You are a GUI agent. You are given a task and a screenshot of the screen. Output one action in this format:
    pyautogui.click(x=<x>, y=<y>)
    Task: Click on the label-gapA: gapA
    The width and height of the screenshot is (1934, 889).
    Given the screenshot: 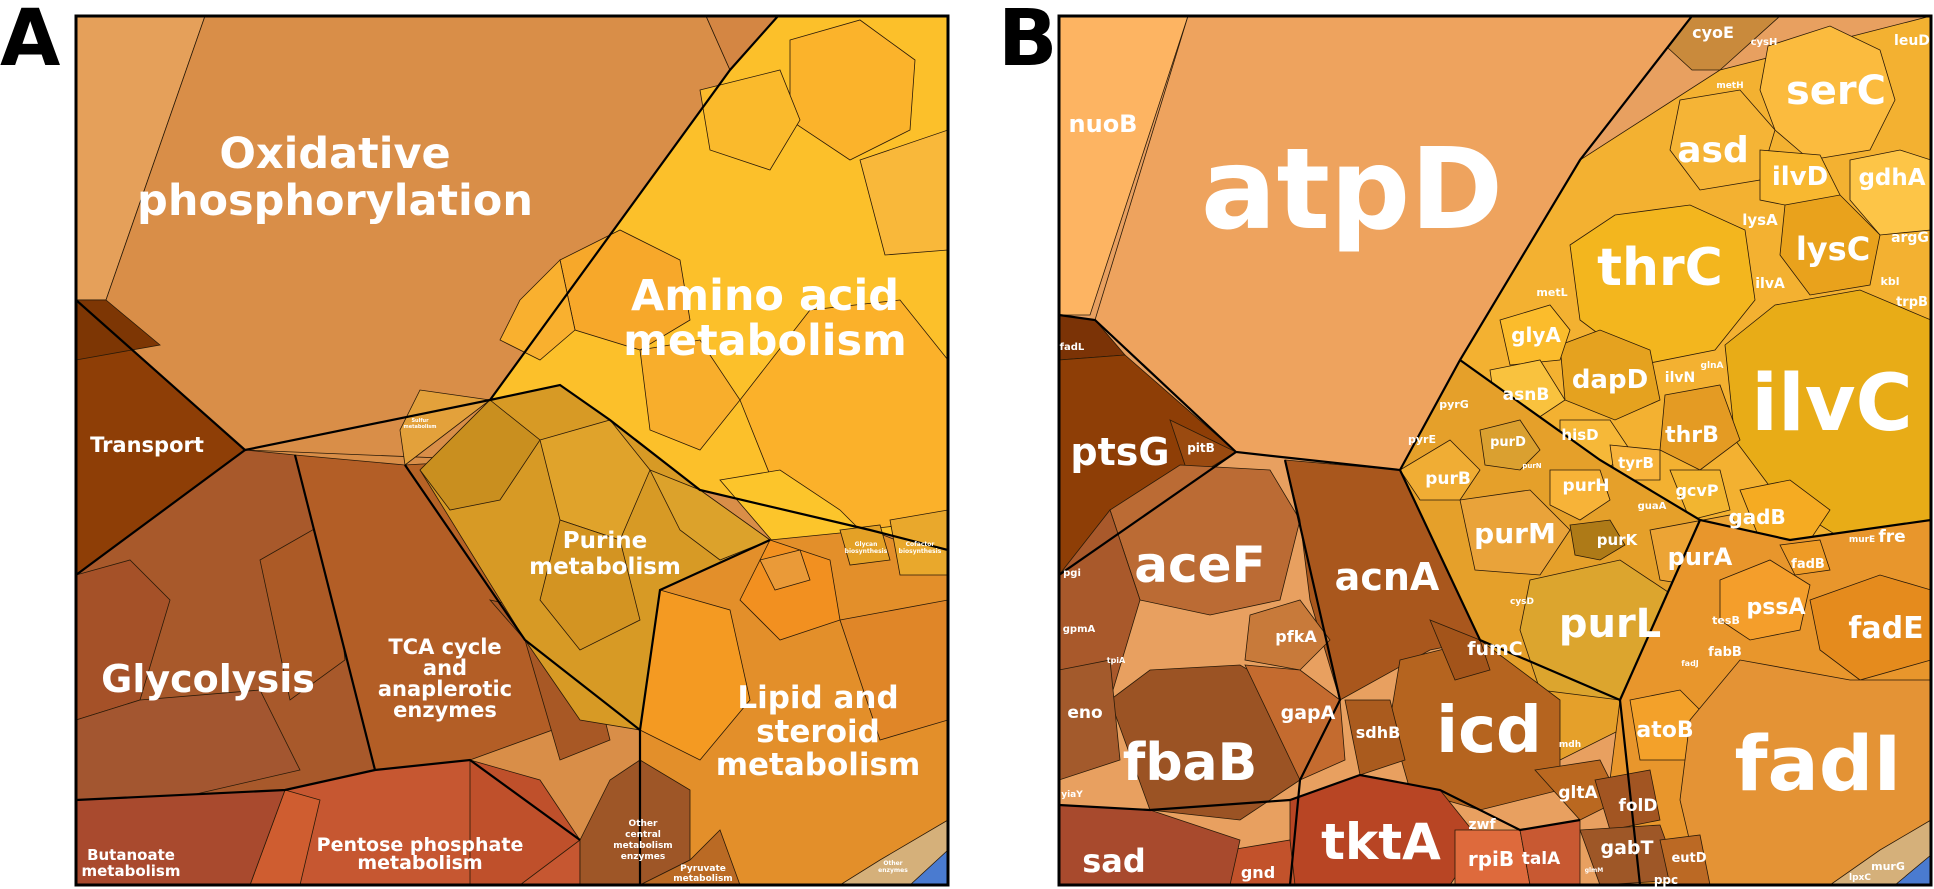 What is the action you would take?
    pyautogui.click(x=1308, y=713)
    